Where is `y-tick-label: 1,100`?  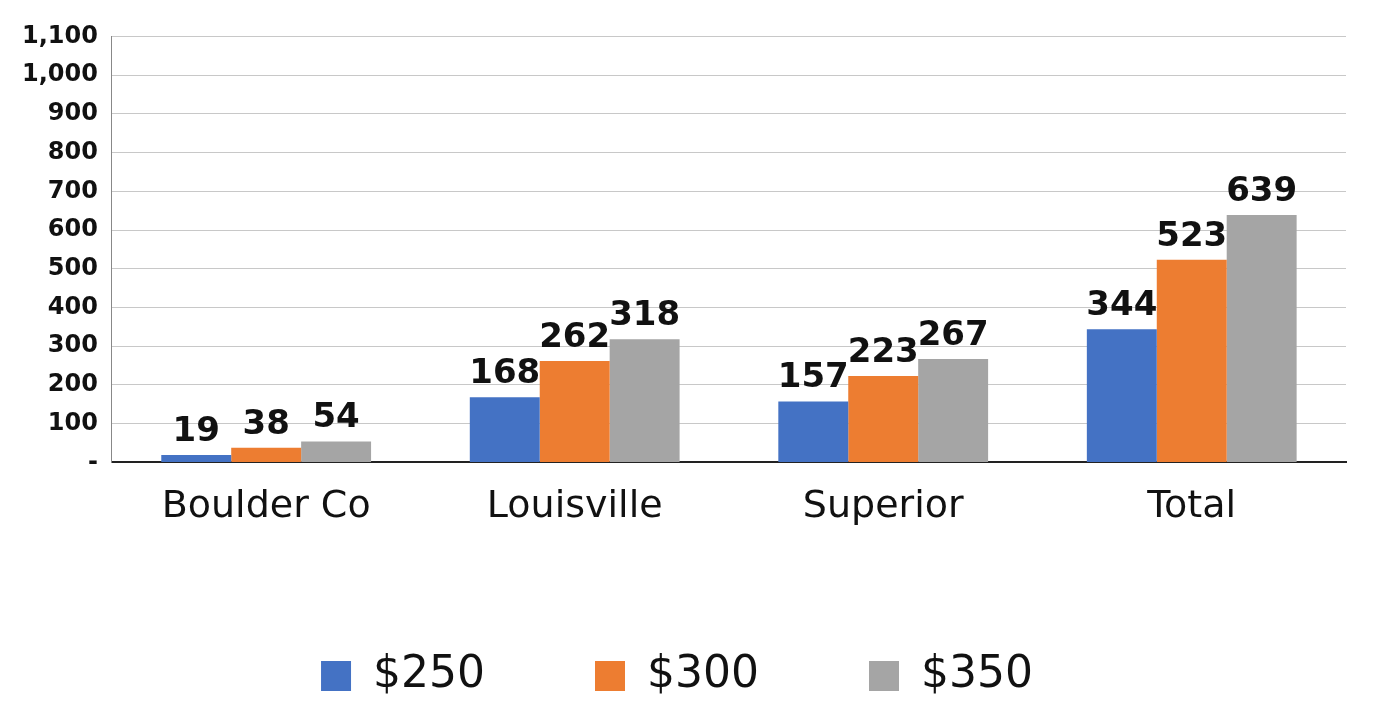
y-tick-label: 1,100 is located at coordinates (59, 34).